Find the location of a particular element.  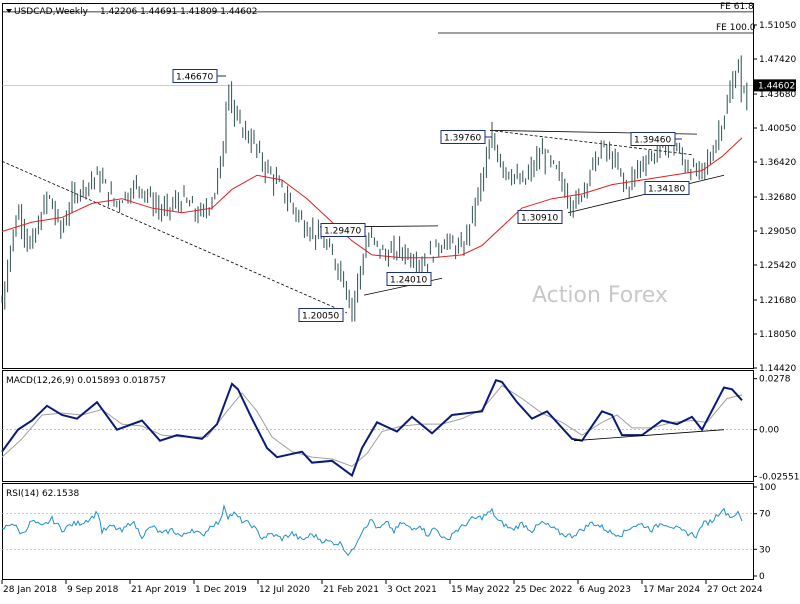

macd-trend-line is located at coordinates (649, 435).